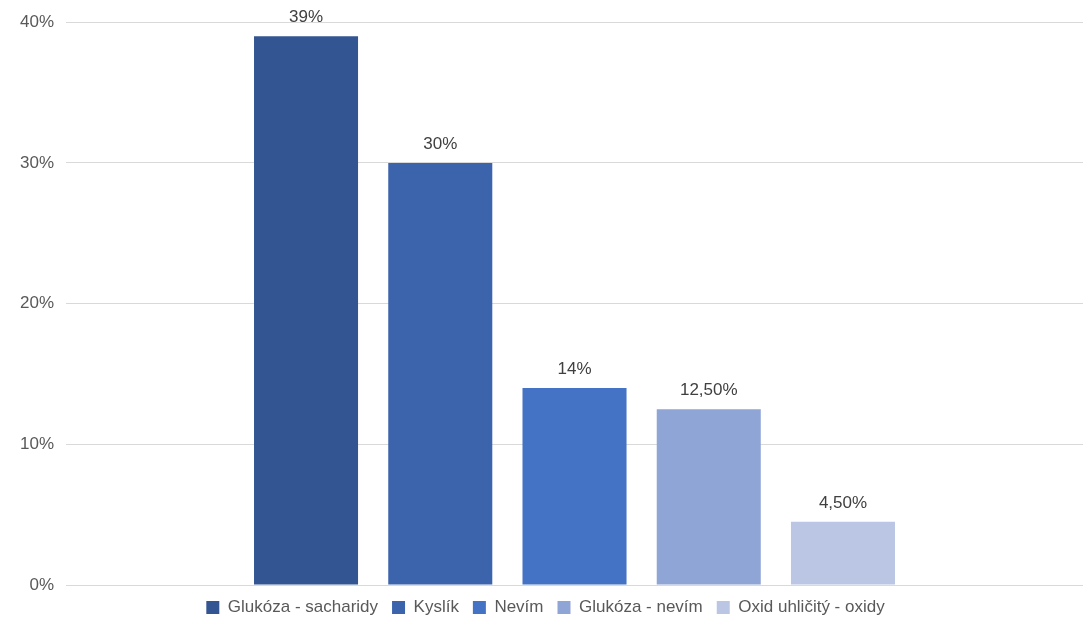  I want to click on legend-label: Kyslík, so click(436, 607).